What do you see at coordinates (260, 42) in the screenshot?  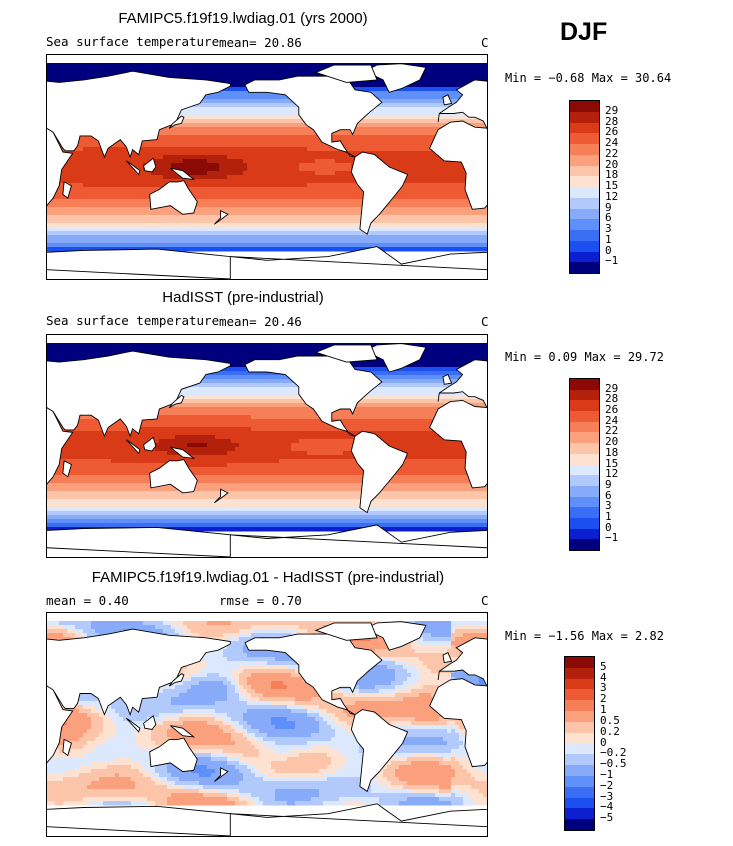 I see `panel-1-mean: mean= 20.86` at bounding box center [260, 42].